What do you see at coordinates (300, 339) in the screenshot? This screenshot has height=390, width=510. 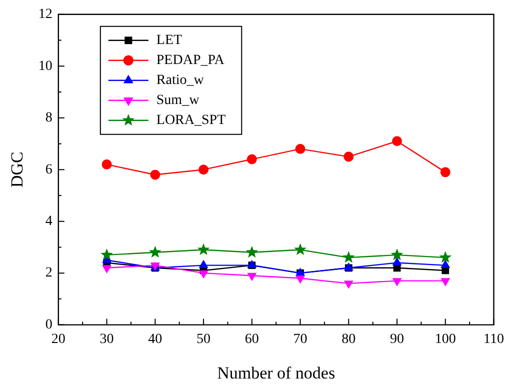 I see `x-tick-label: 70` at bounding box center [300, 339].